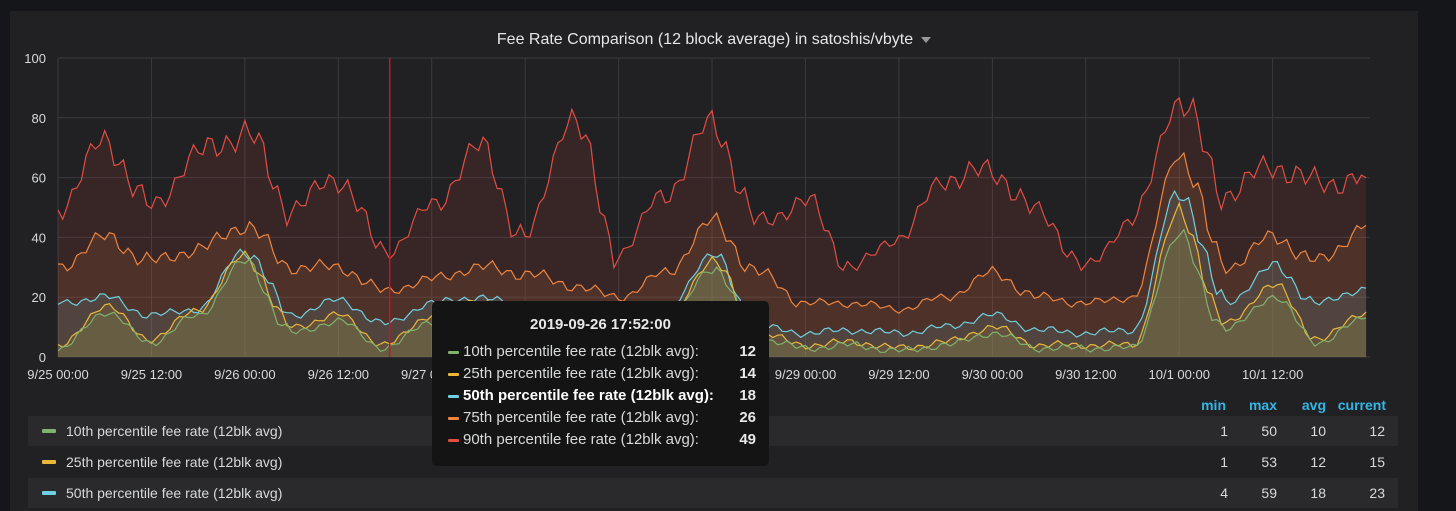  Describe the element at coordinates (42, 357) in the screenshot. I see `y-tick-label: 0` at that location.